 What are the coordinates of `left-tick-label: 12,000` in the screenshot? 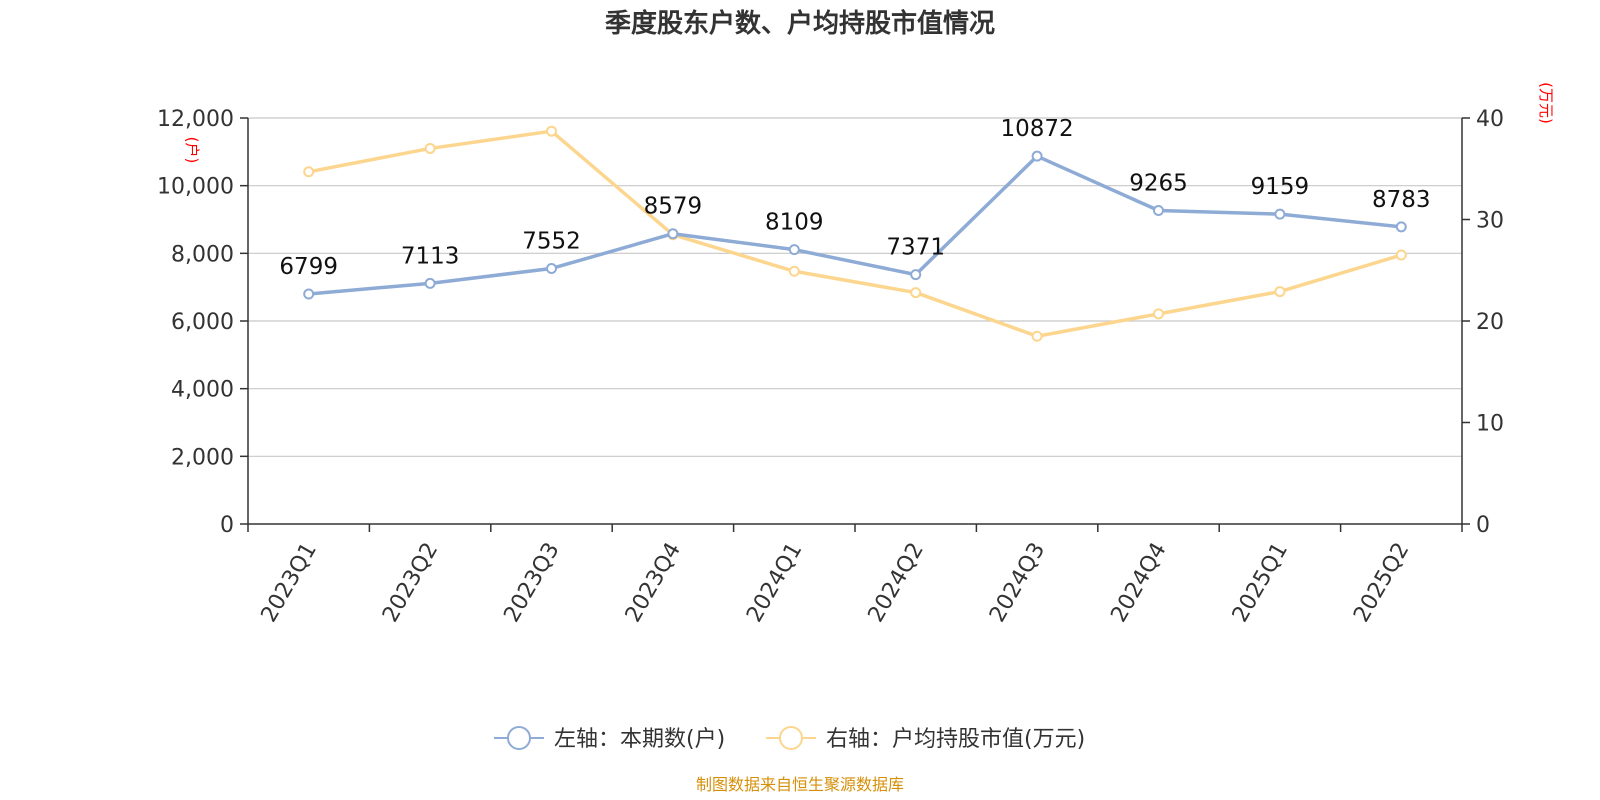 It's located at (195, 119).